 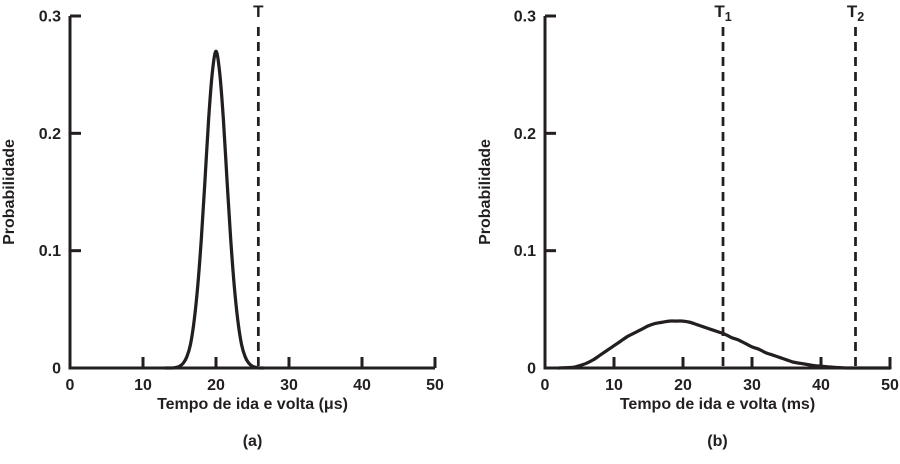 I want to click on x-axis-label: Tempo de ida e volta (ms), so click(x=717, y=404).